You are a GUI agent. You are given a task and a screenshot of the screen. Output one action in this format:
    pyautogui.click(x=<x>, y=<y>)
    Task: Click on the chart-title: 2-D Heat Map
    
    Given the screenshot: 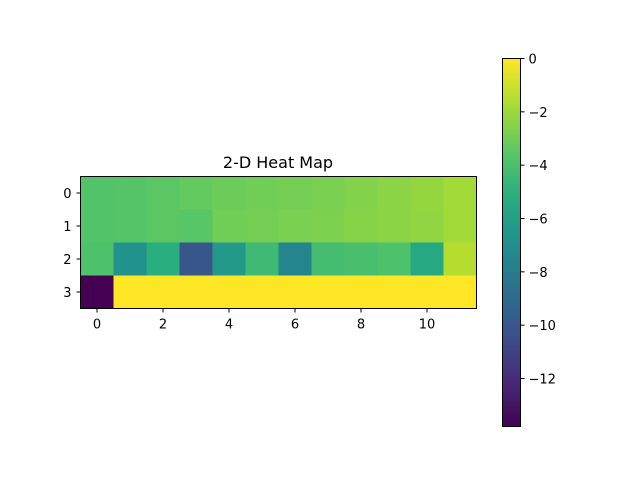 What is the action you would take?
    pyautogui.click(x=278, y=162)
    